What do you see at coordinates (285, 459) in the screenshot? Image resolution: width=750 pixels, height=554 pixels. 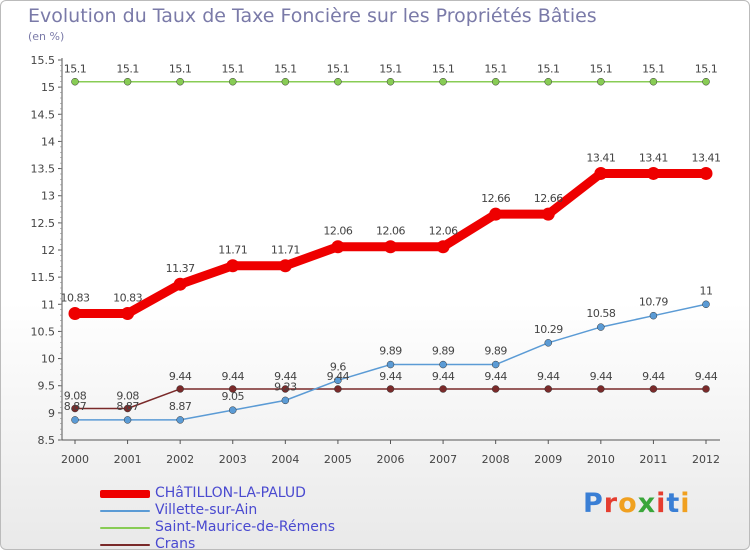 I see `x-tick-label: 2004` at bounding box center [285, 459].